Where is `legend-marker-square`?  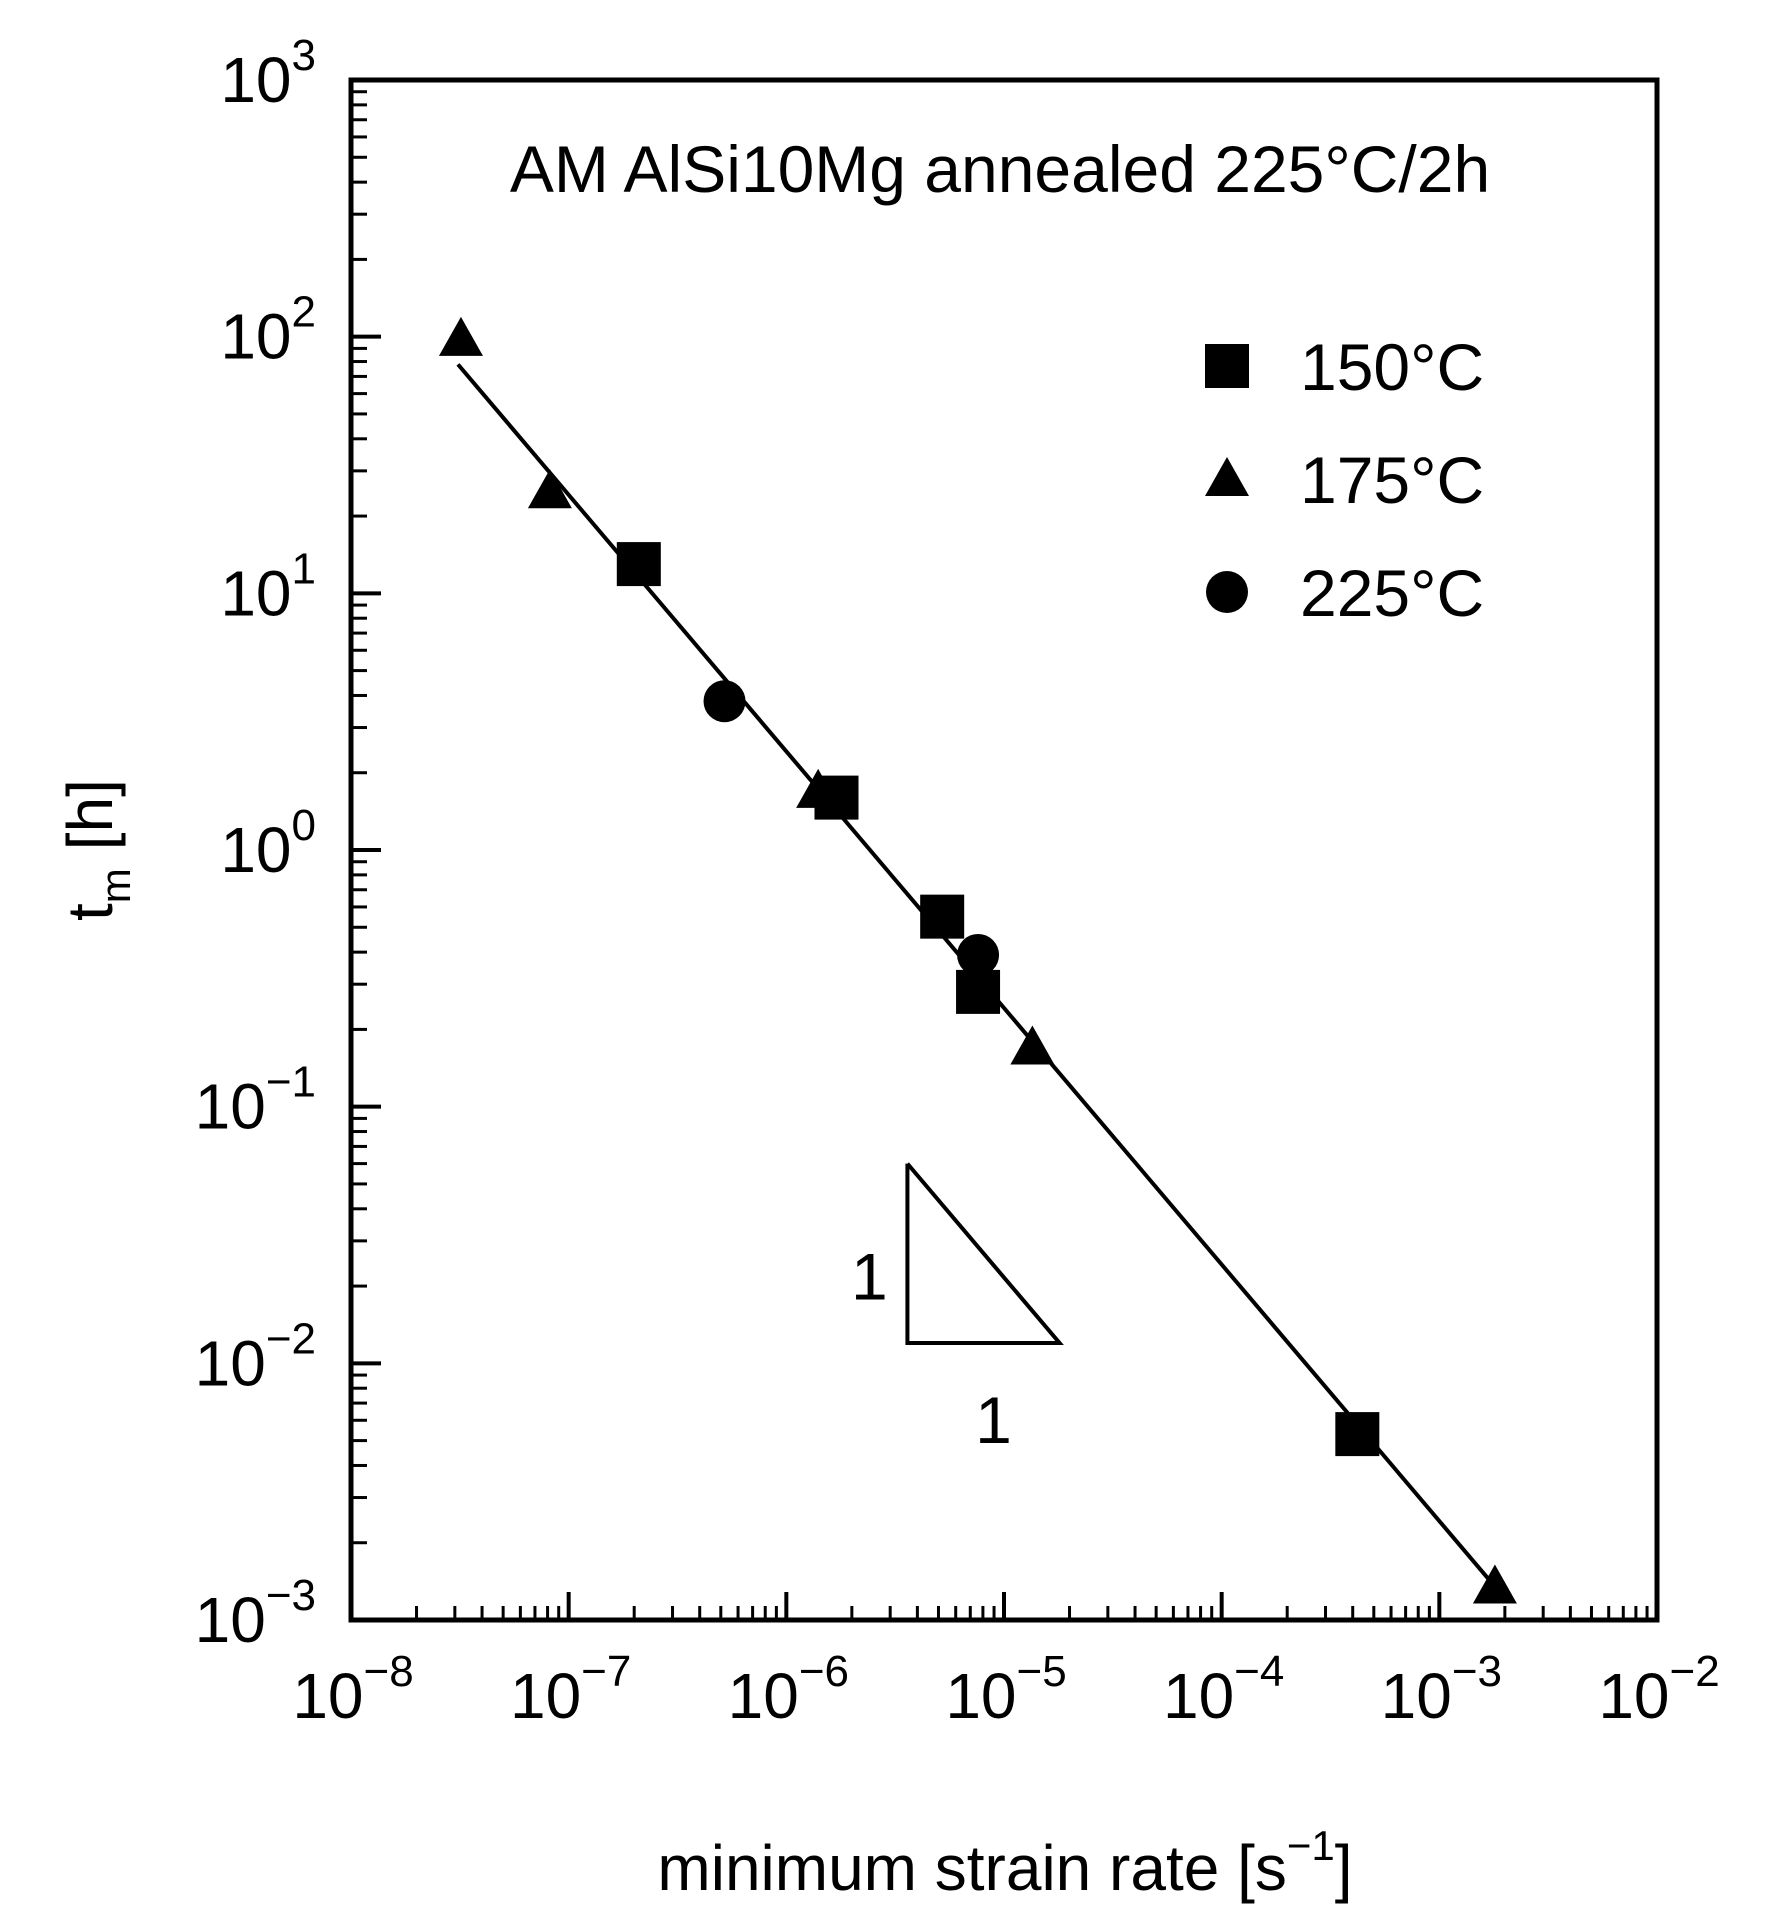
legend-marker-square is located at coordinates (1227, 366).